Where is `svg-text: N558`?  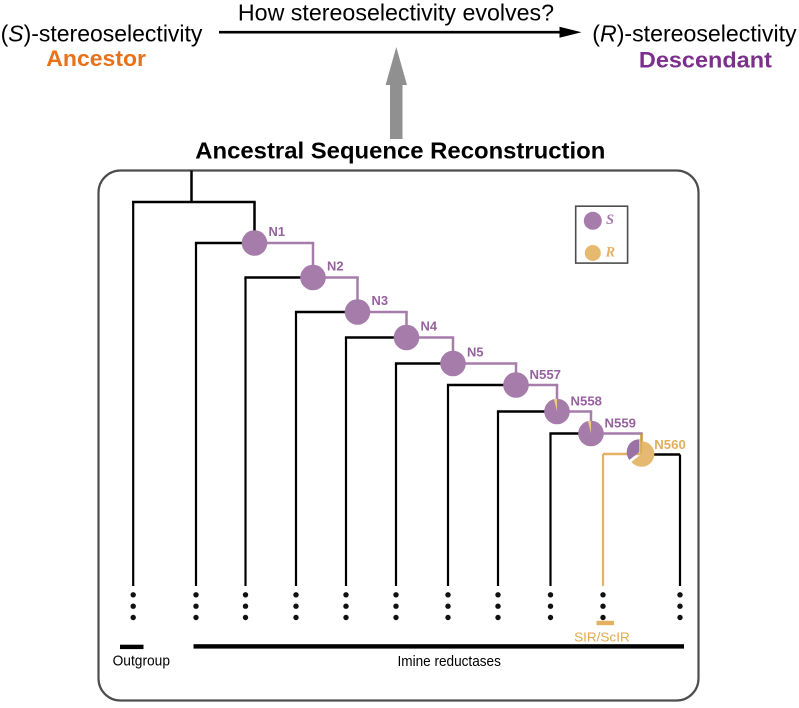 svg-text: N558 is located at coordinates (587, 402).